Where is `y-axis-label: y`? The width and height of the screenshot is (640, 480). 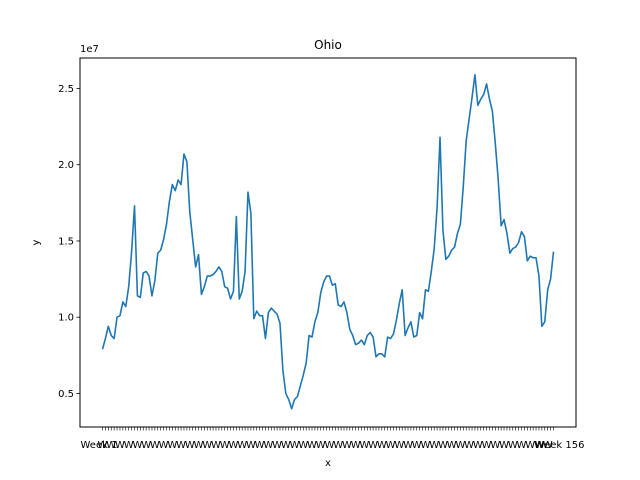
y-axis-label: y is located at coordinates (36, 242).